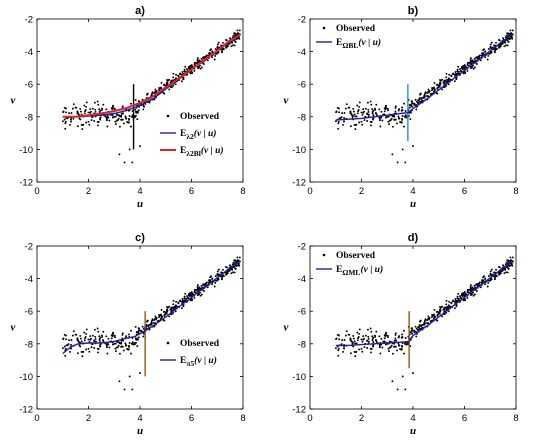 This screenshot has height=444, width=550. Describe the element at coordinates (191, 191) in the screenshot. I see `x-tick-label: 6` at that location.